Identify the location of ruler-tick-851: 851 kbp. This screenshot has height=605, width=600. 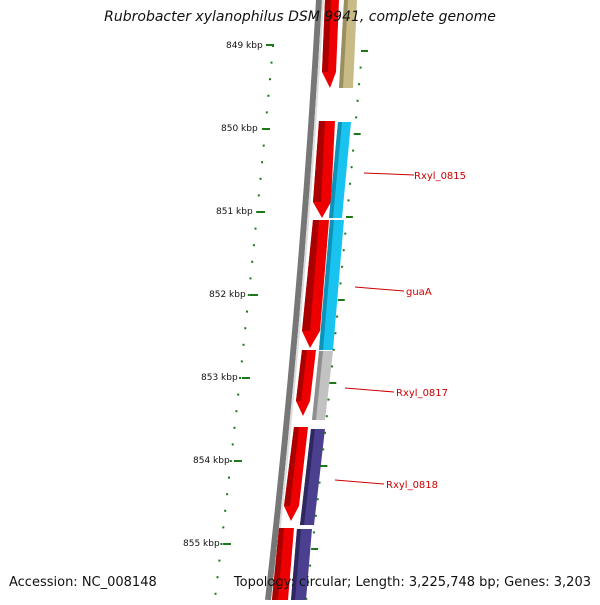
(240, 212).